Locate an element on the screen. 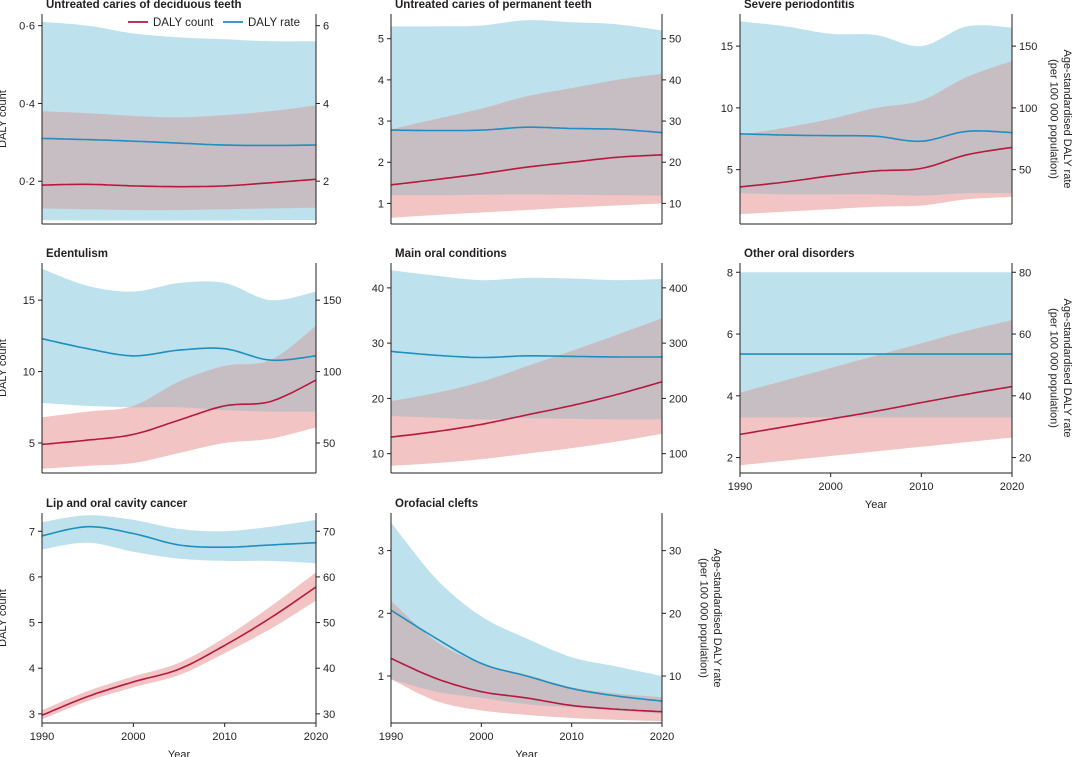  legend-label: DALY count is located at coordinates (183, 23).